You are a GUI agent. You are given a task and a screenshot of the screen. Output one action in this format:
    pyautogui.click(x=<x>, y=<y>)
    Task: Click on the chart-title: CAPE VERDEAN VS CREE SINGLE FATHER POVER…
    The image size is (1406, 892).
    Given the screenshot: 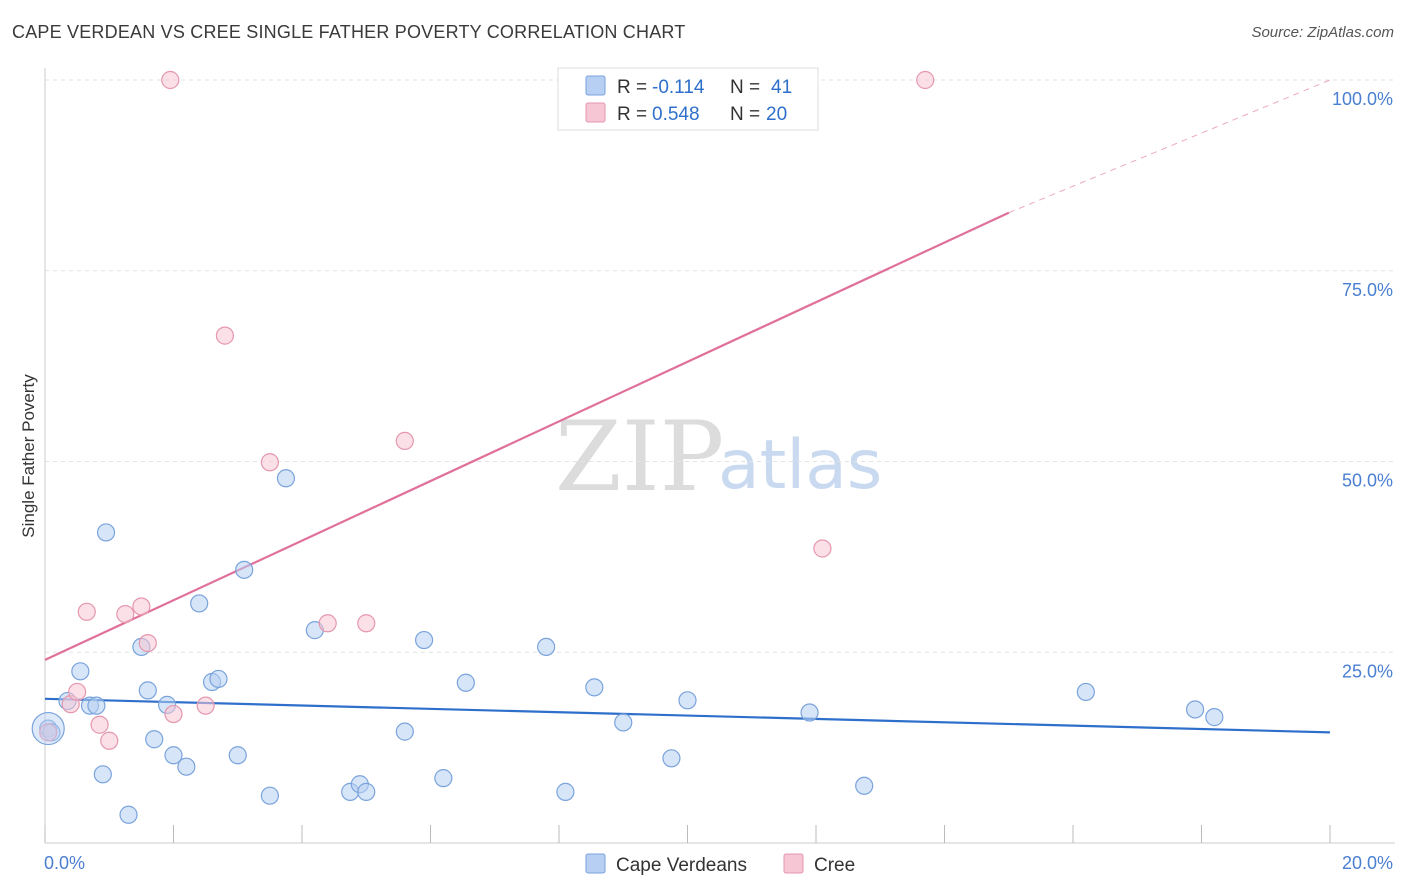 What is the action you would take?
    pyautogui.click(x=349, y=32)
    